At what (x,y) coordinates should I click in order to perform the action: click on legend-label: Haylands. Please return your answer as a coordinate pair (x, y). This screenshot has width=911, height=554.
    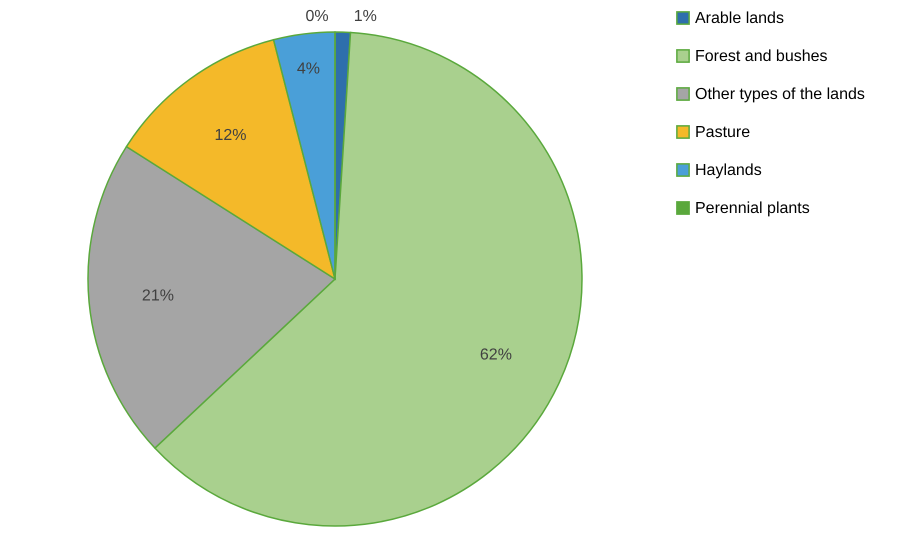
    Looking at the image, I should click on (728, 170).